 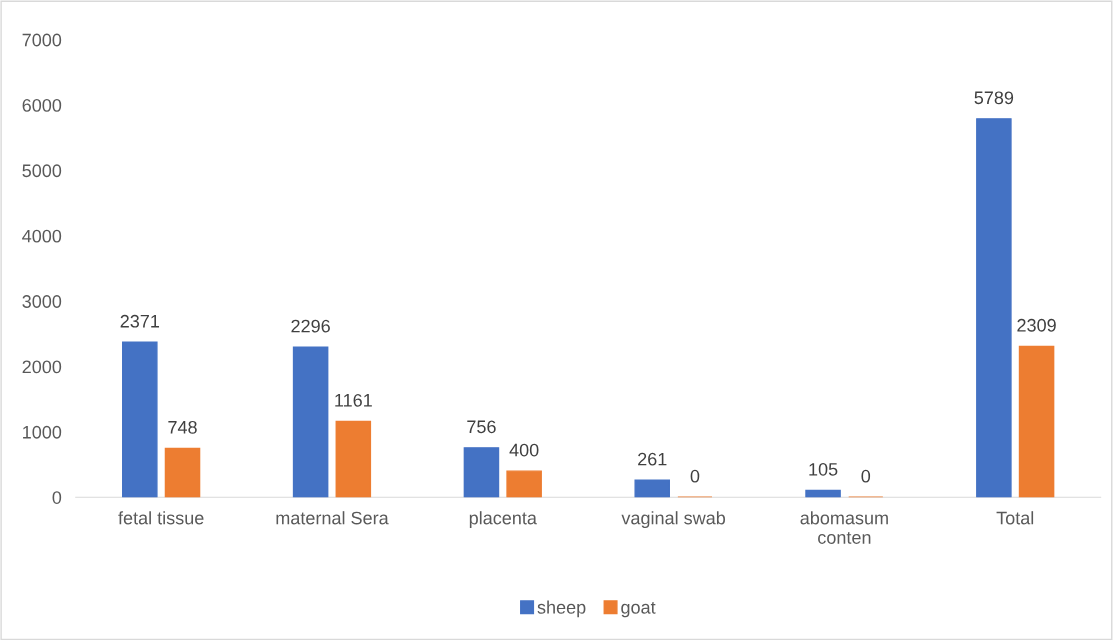 What do you see at coordinates (161, 518) in the screenshot?
I see `x-tick-label: fetal tissue` at bounding box center [161, 518].